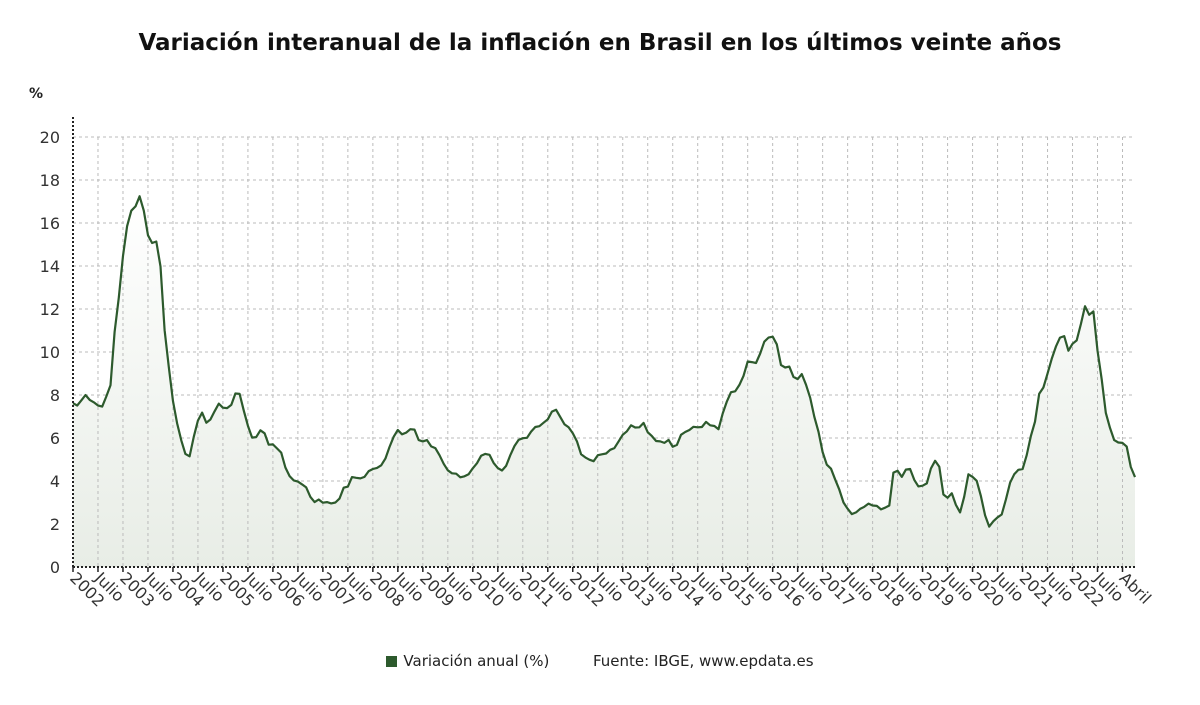 The height and width of the screenshot is (705, 1200). I want to click on y-tick-label: 20, so click(50, 137).